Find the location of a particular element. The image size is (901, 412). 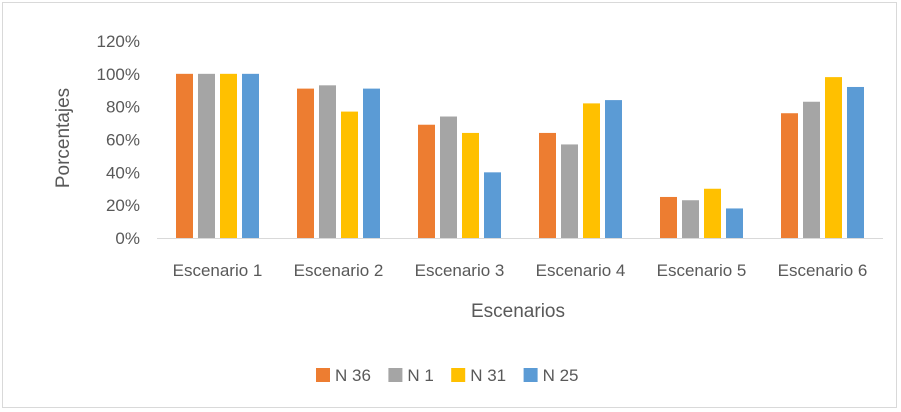

y-tick-label: 0% is located at coordinates (127, 238).